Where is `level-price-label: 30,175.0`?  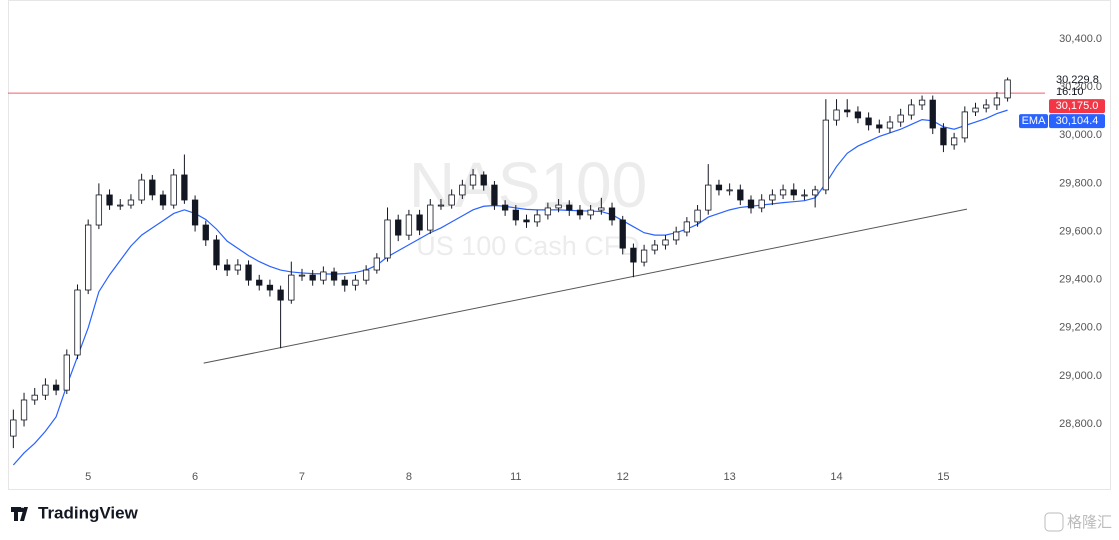
level-price-label: 30,175.0 is located at coordinates (1077, 106).